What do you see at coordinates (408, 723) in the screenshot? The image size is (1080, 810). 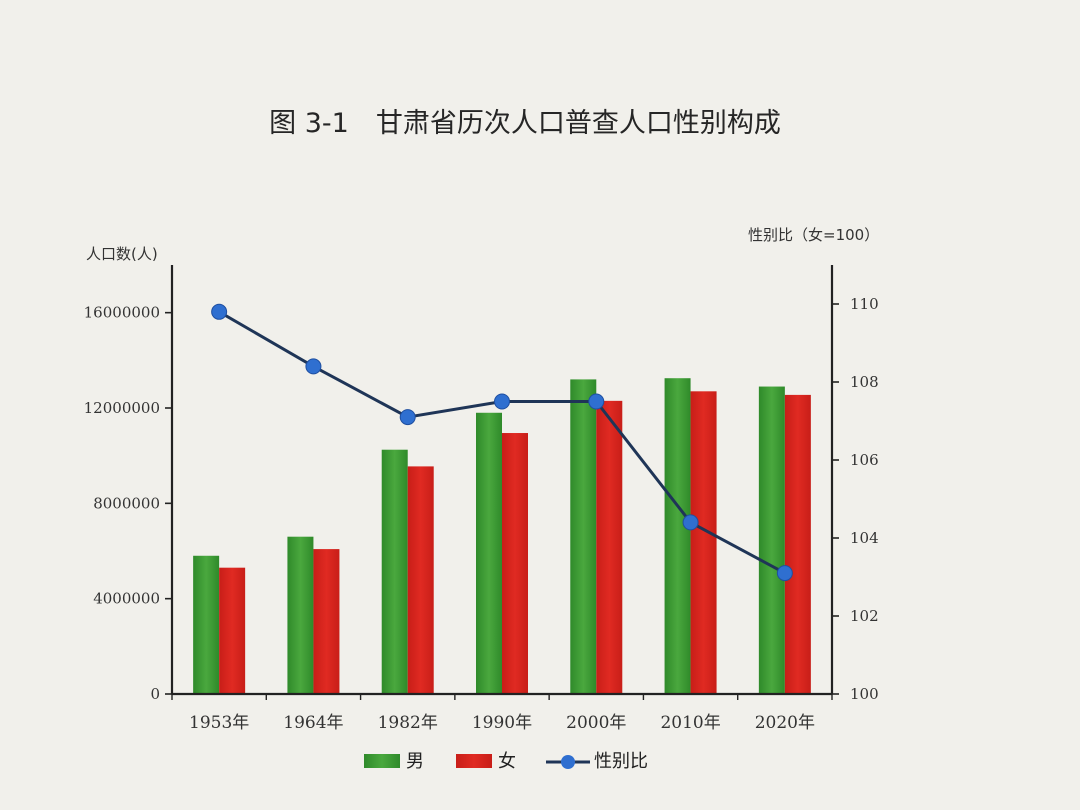 I see `x-tick-label: 1982年` at bounding box center [408, 723].